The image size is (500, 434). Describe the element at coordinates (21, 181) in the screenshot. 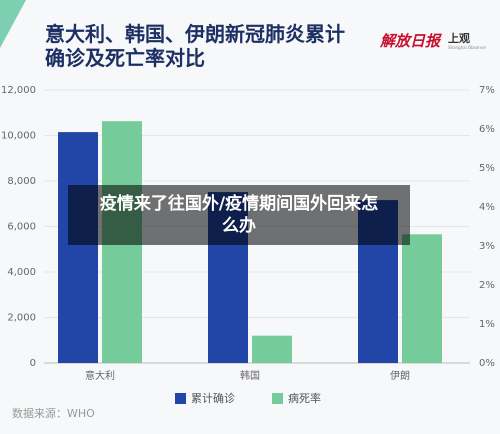

I see `y-tick-label: 8,000` at that location.